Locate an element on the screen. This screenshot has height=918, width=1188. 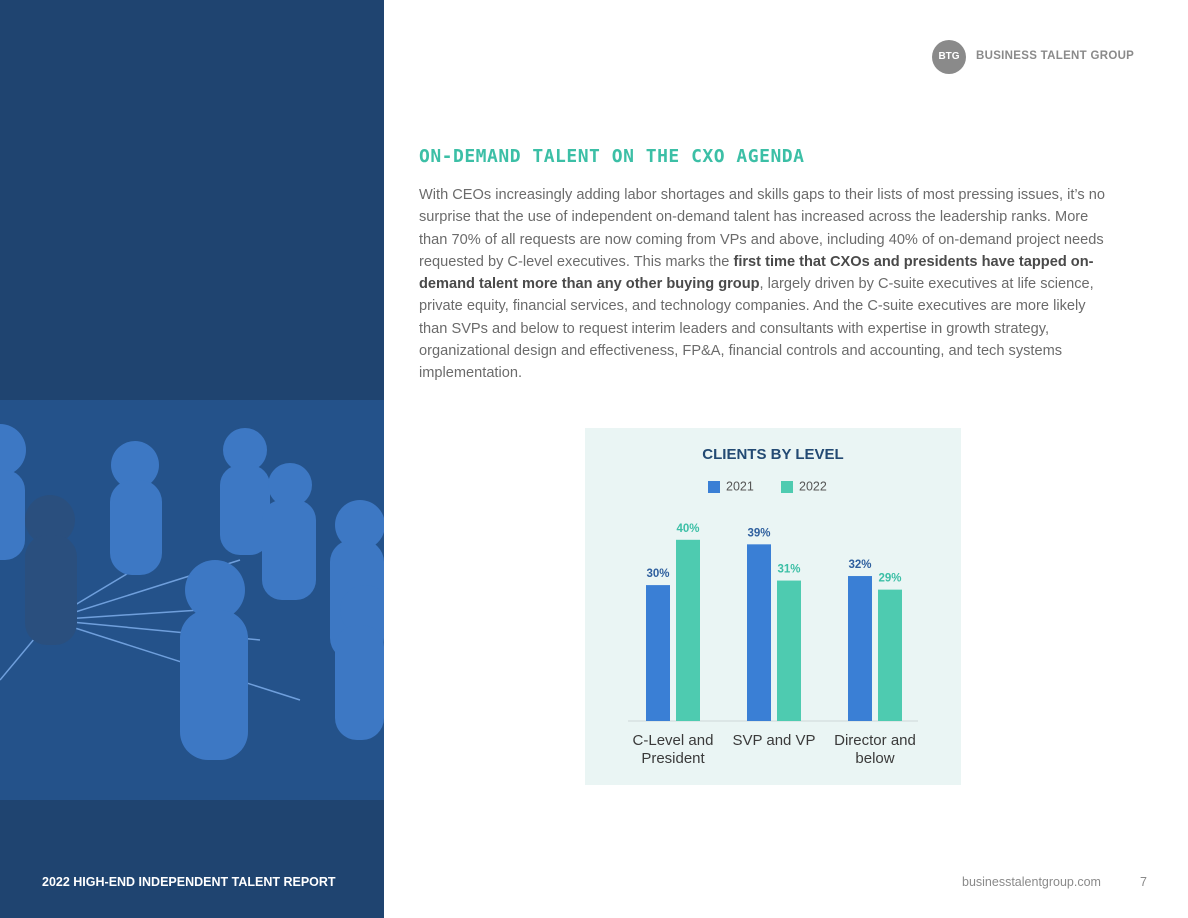
figures is located at coordinates (195, 592).